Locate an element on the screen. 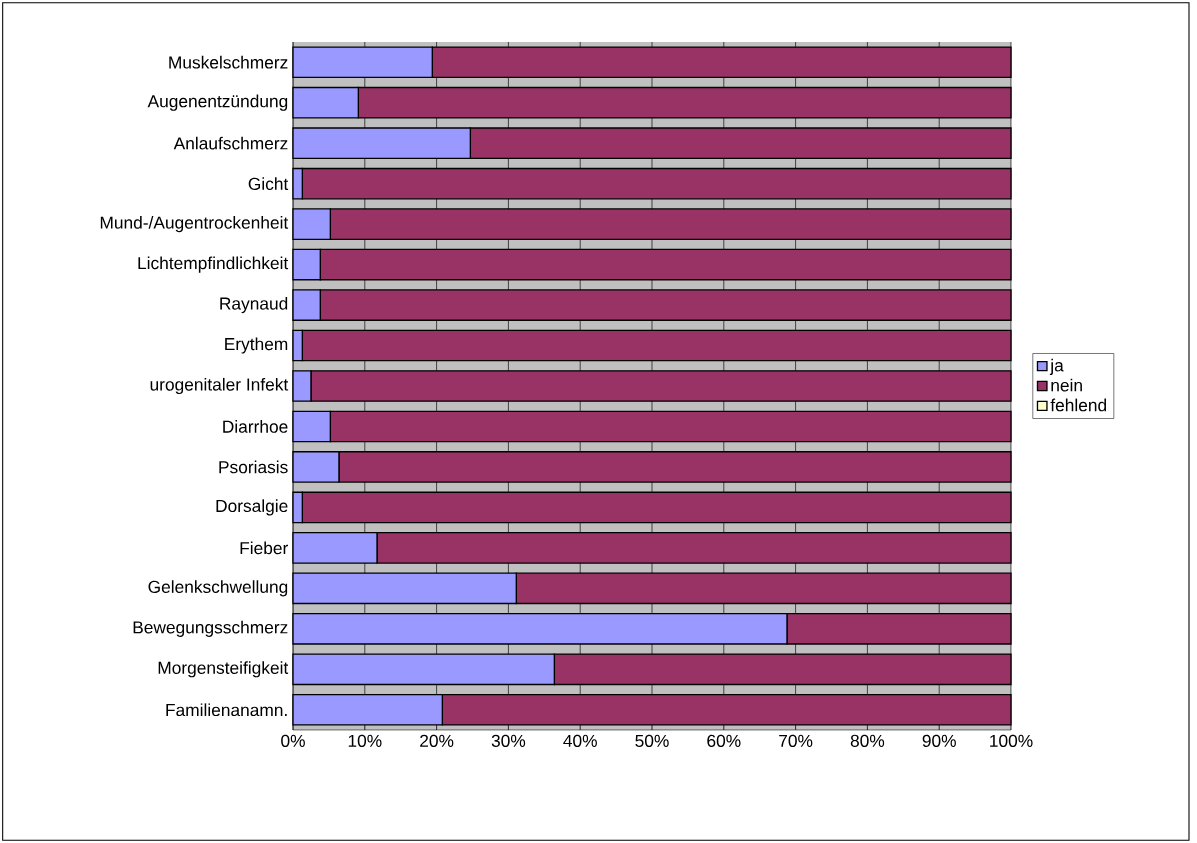 The height and width of the screenshot is (843, 1197). y-tick-label: Gicht is located at coordinates (268, 184).